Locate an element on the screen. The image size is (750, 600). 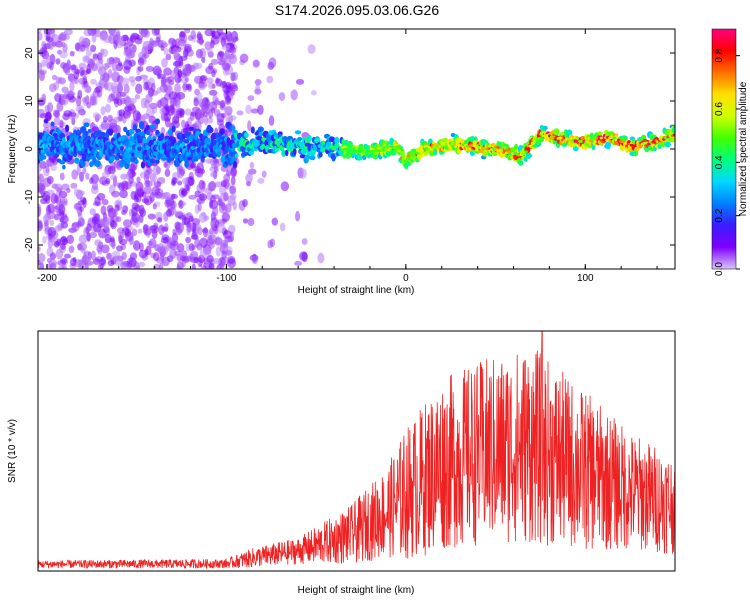
snr-xlabel: Height of straight line (km) is located at coordinates (356, 590).